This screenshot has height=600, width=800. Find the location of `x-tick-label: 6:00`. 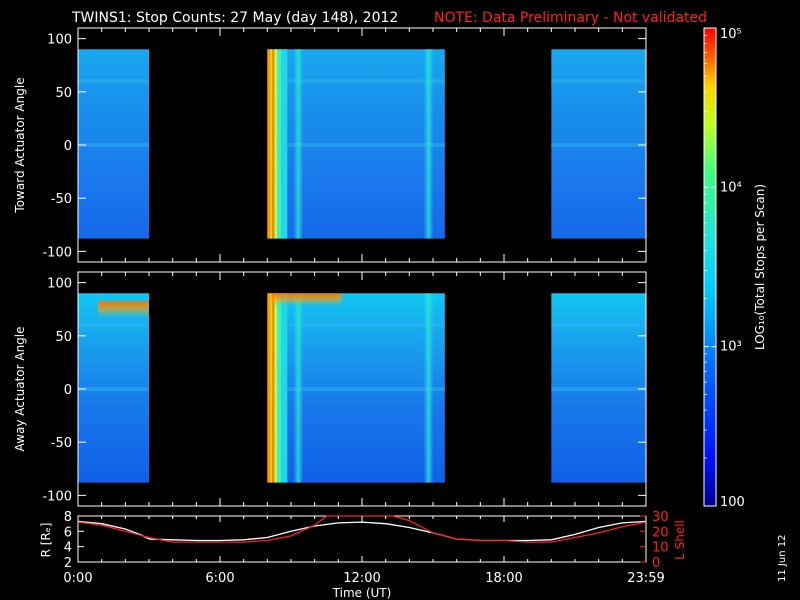

x-tick-label: 6:00 is located at coordinates (219, 578).